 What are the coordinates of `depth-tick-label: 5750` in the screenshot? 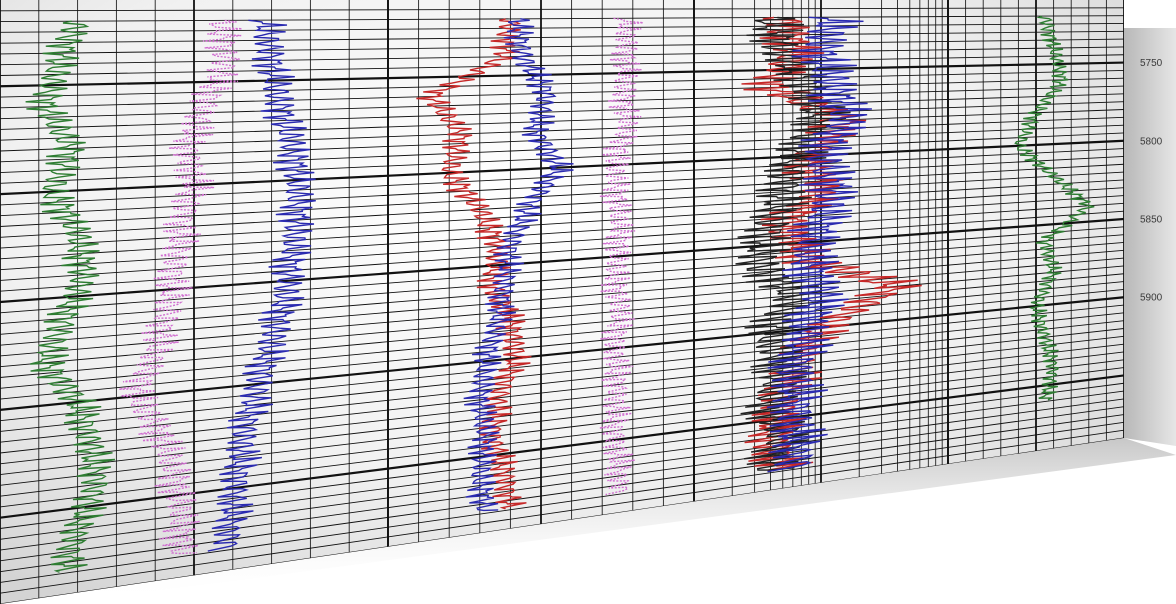 It's located at (1151, 63).